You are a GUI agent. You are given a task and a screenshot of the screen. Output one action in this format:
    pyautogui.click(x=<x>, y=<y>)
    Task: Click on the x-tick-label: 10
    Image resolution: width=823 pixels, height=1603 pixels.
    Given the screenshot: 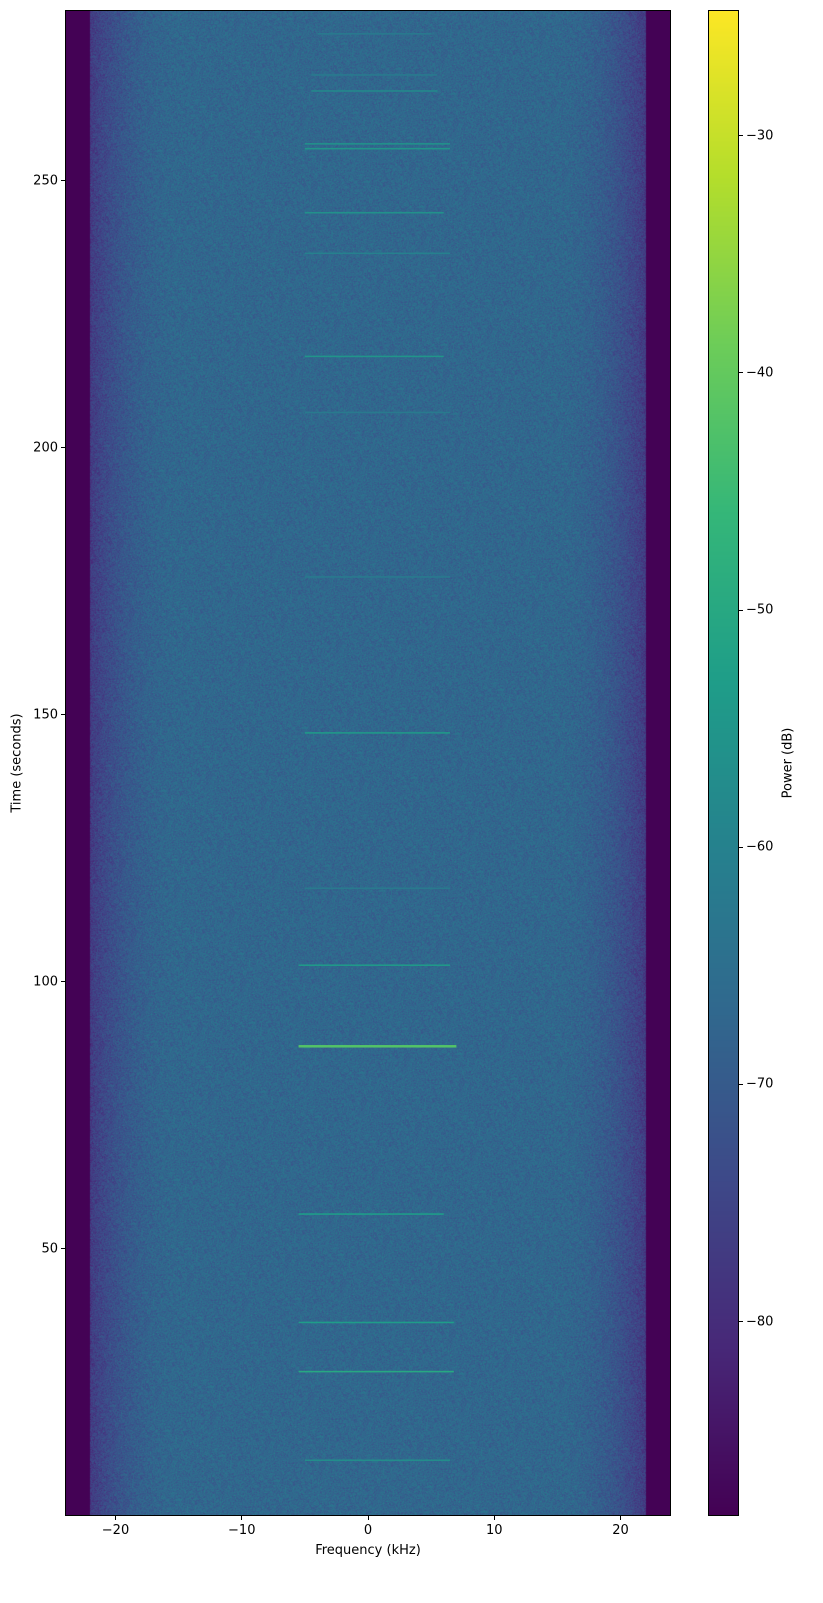 What is the action you would take?
    pyautogui.click(x=494, y=1530)
    